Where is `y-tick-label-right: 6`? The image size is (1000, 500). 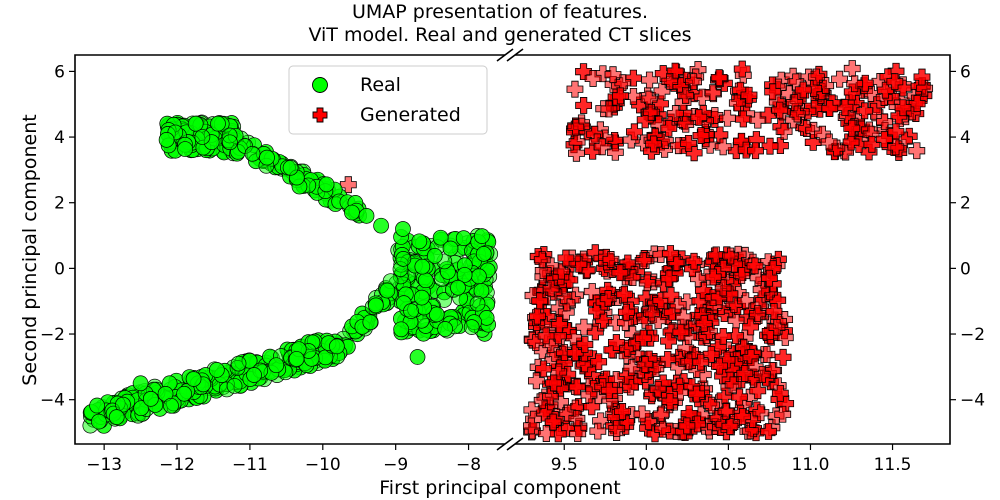 y-tick-label-right: 6 is located at coordinates (965, 72).